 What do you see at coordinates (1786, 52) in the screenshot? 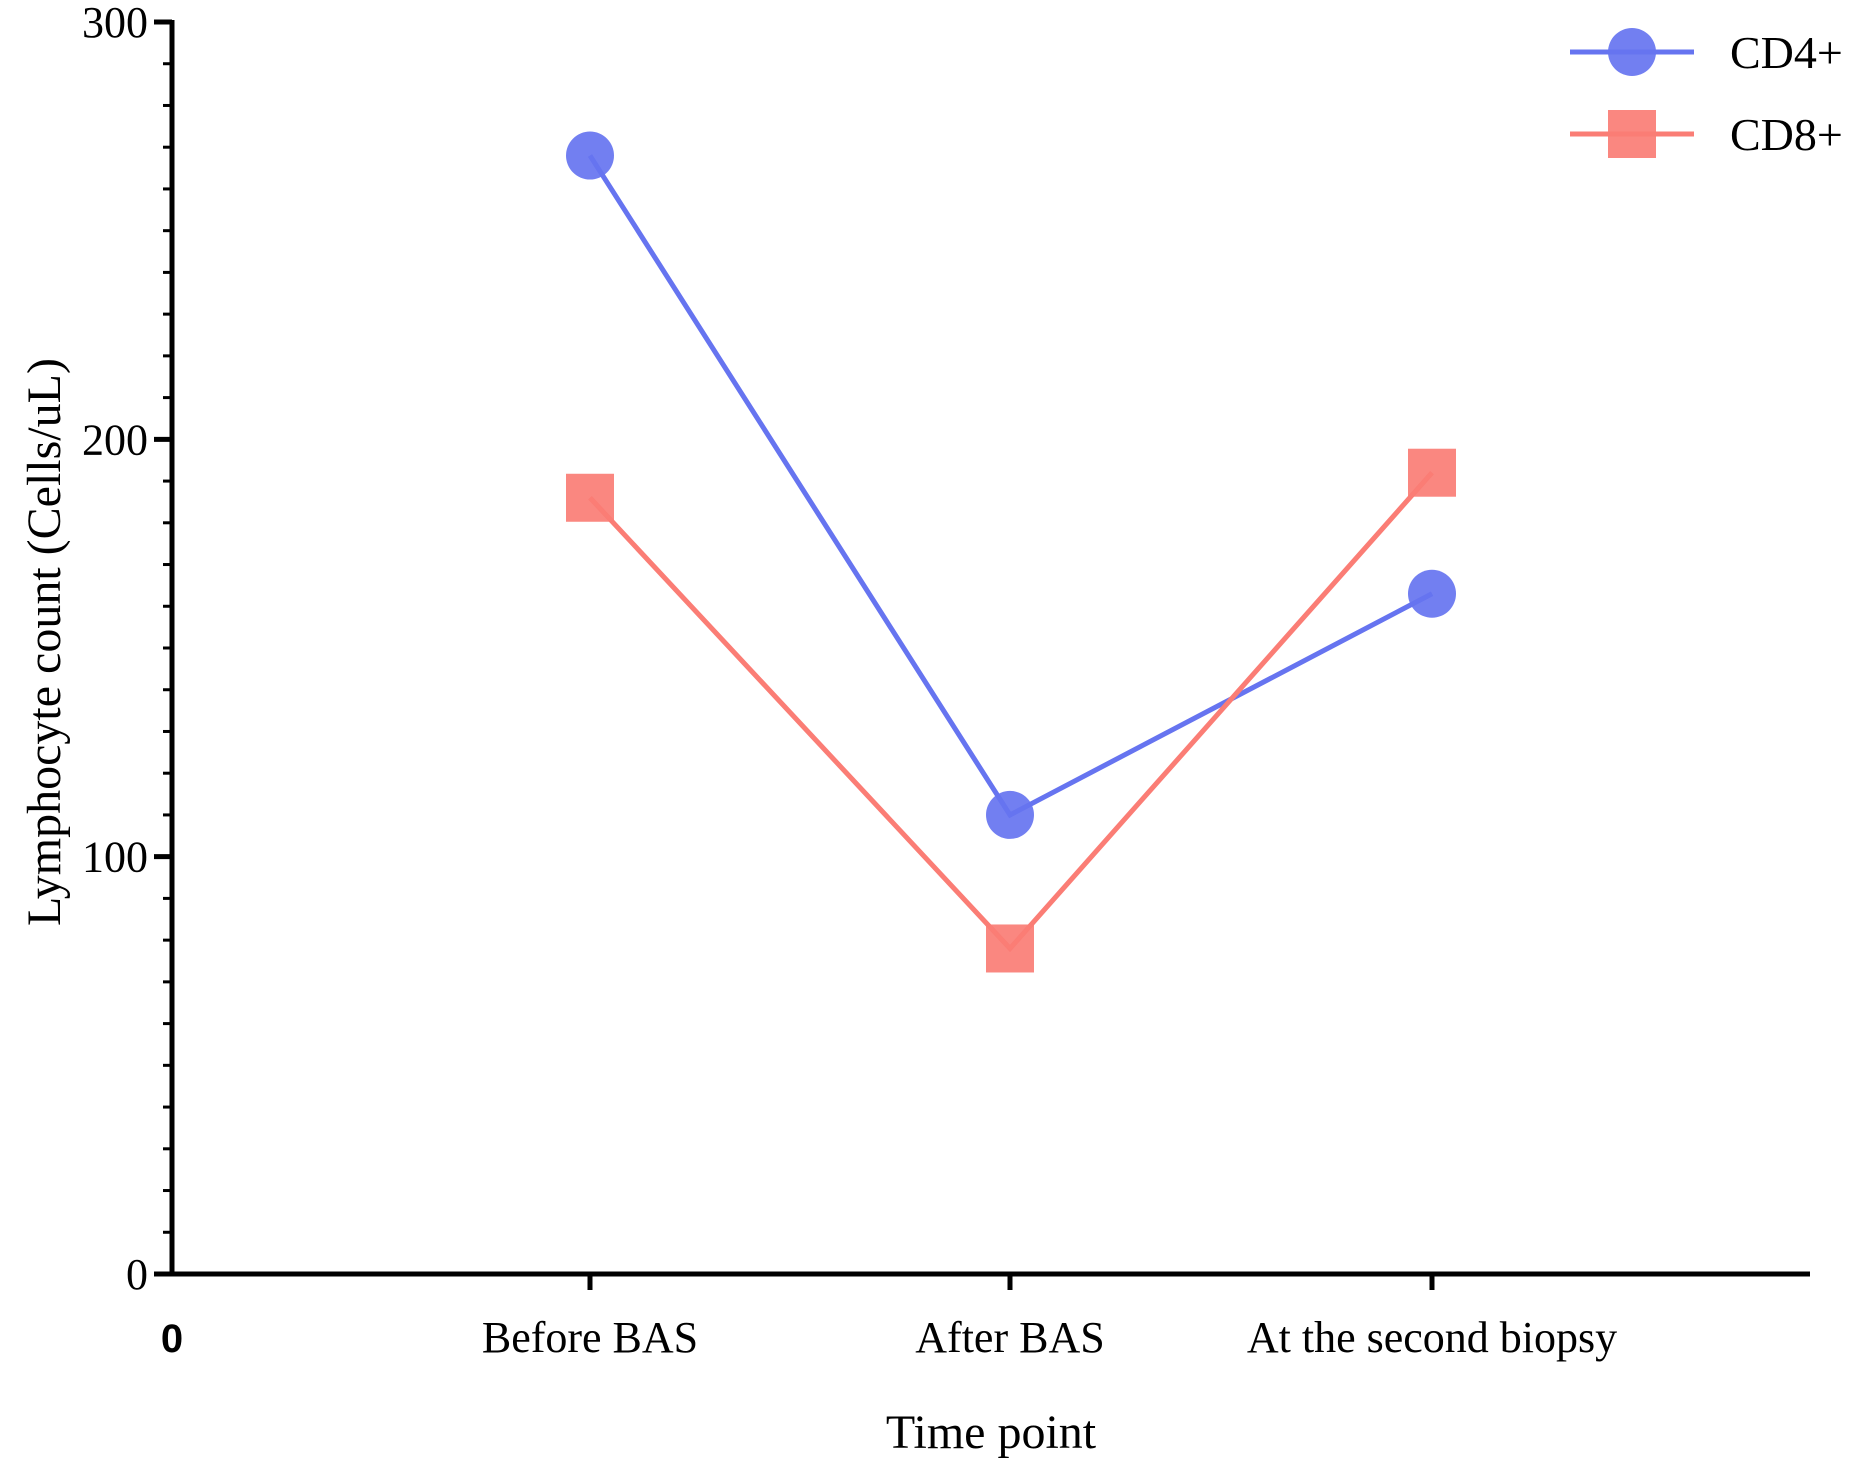
I see `legend-label: CD4+` at bounding box center [1786, 52].